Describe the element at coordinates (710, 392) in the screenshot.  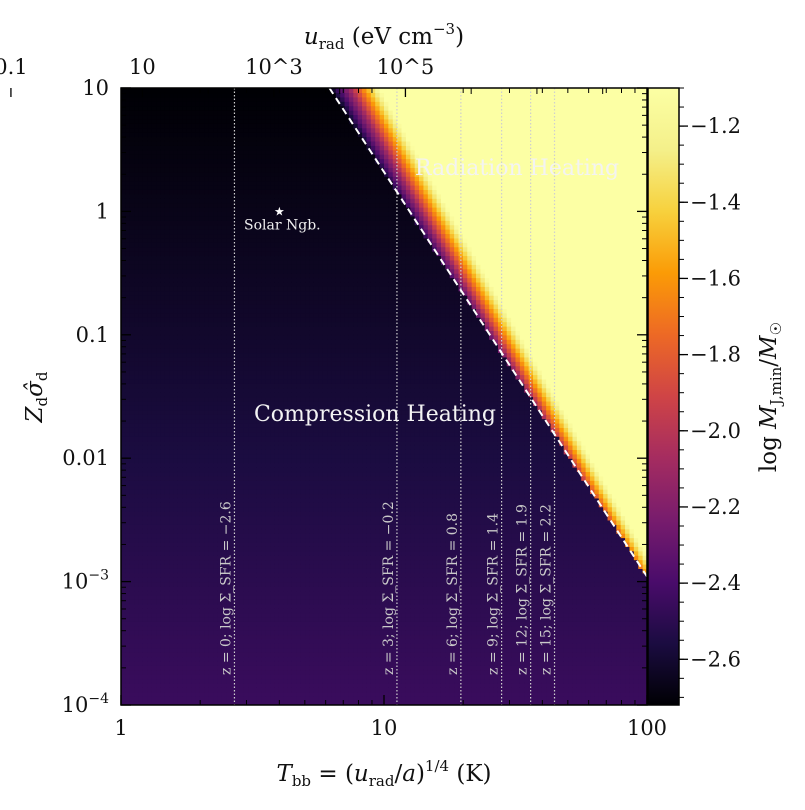
I see `colorbar-ticks: −2.6 −2.4 −2.2 −2.0 −1.8 −1.6 −1.4 −1.2` at that location.